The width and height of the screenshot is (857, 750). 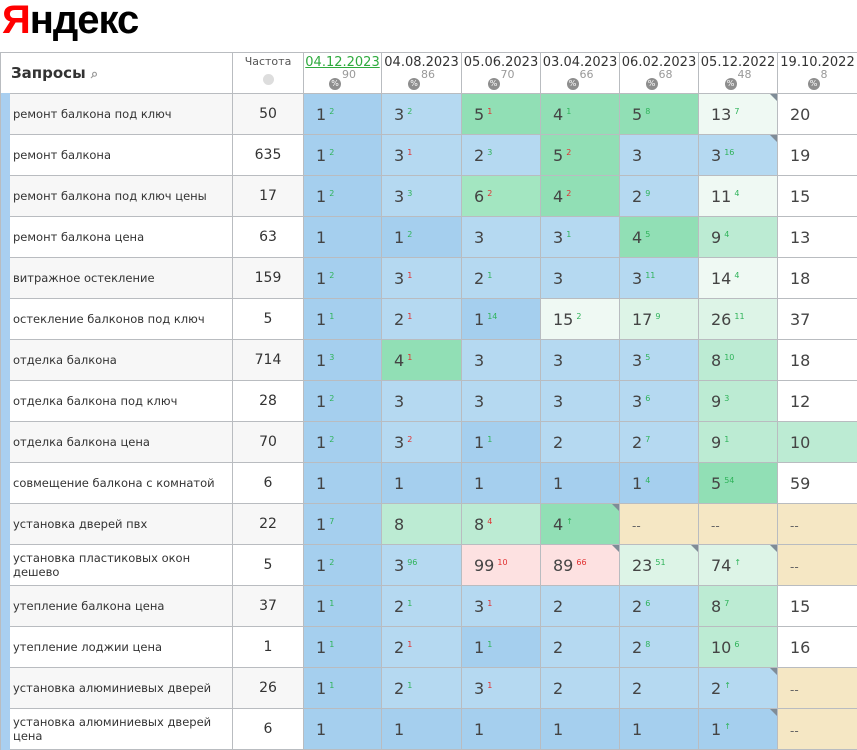 What do you see at coordinates (738, 155) in the screenshot?
I see `position-cell: 3 16` at bounding box center [738, 155].